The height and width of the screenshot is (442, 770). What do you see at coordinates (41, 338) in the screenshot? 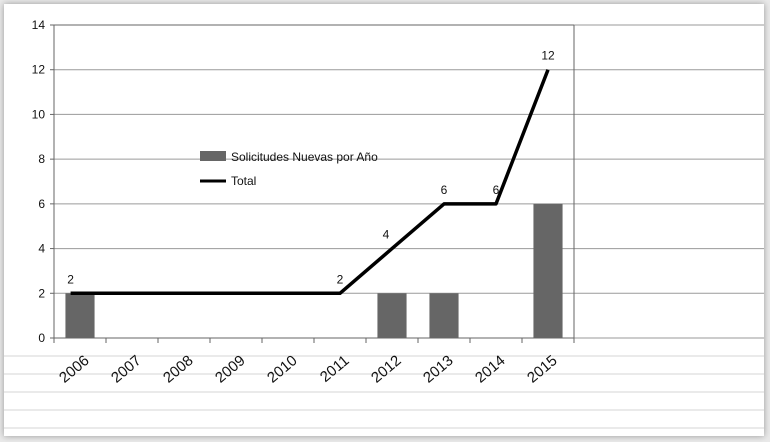
I see `y-tick-label: 0` at bounding box center [41, 338].